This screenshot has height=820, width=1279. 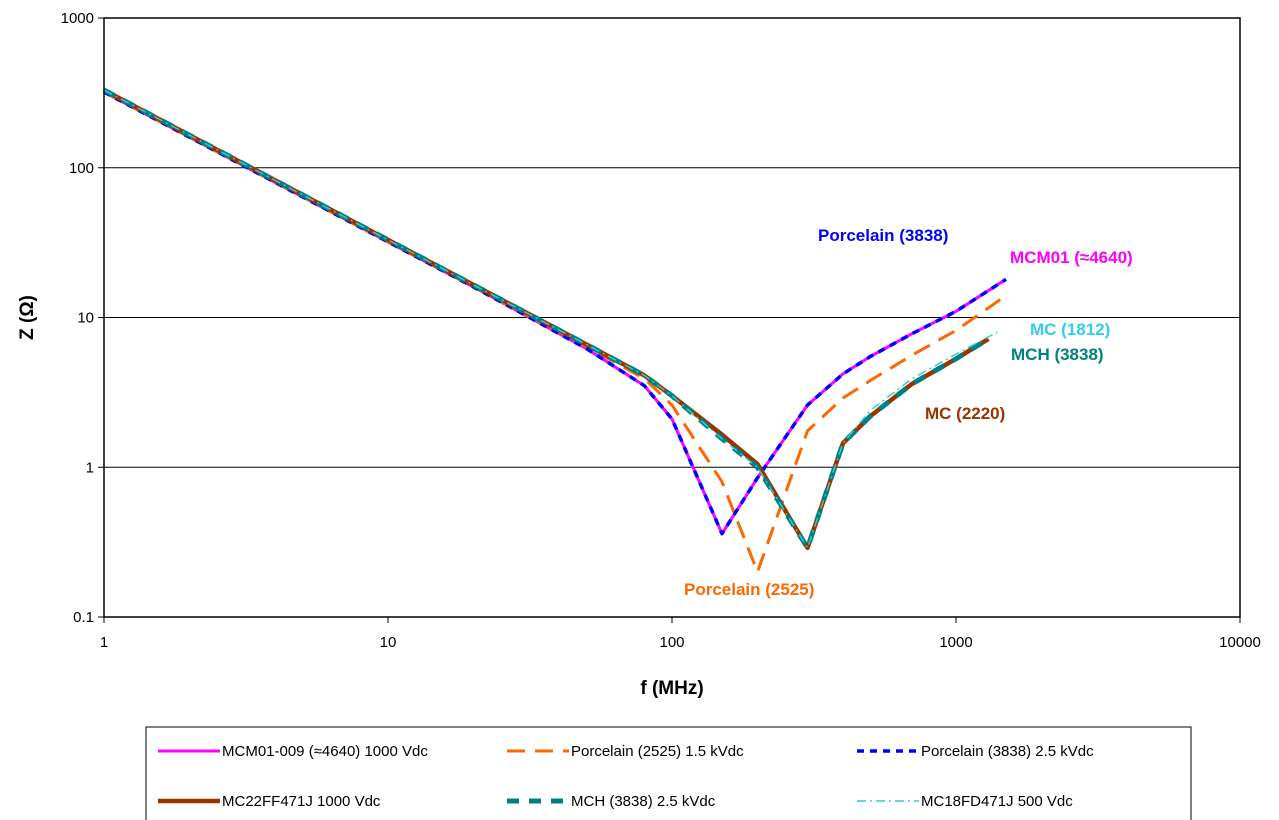 I want to click on annotation-mch-3838: MCH (3838), so click(x=1057, y=354).